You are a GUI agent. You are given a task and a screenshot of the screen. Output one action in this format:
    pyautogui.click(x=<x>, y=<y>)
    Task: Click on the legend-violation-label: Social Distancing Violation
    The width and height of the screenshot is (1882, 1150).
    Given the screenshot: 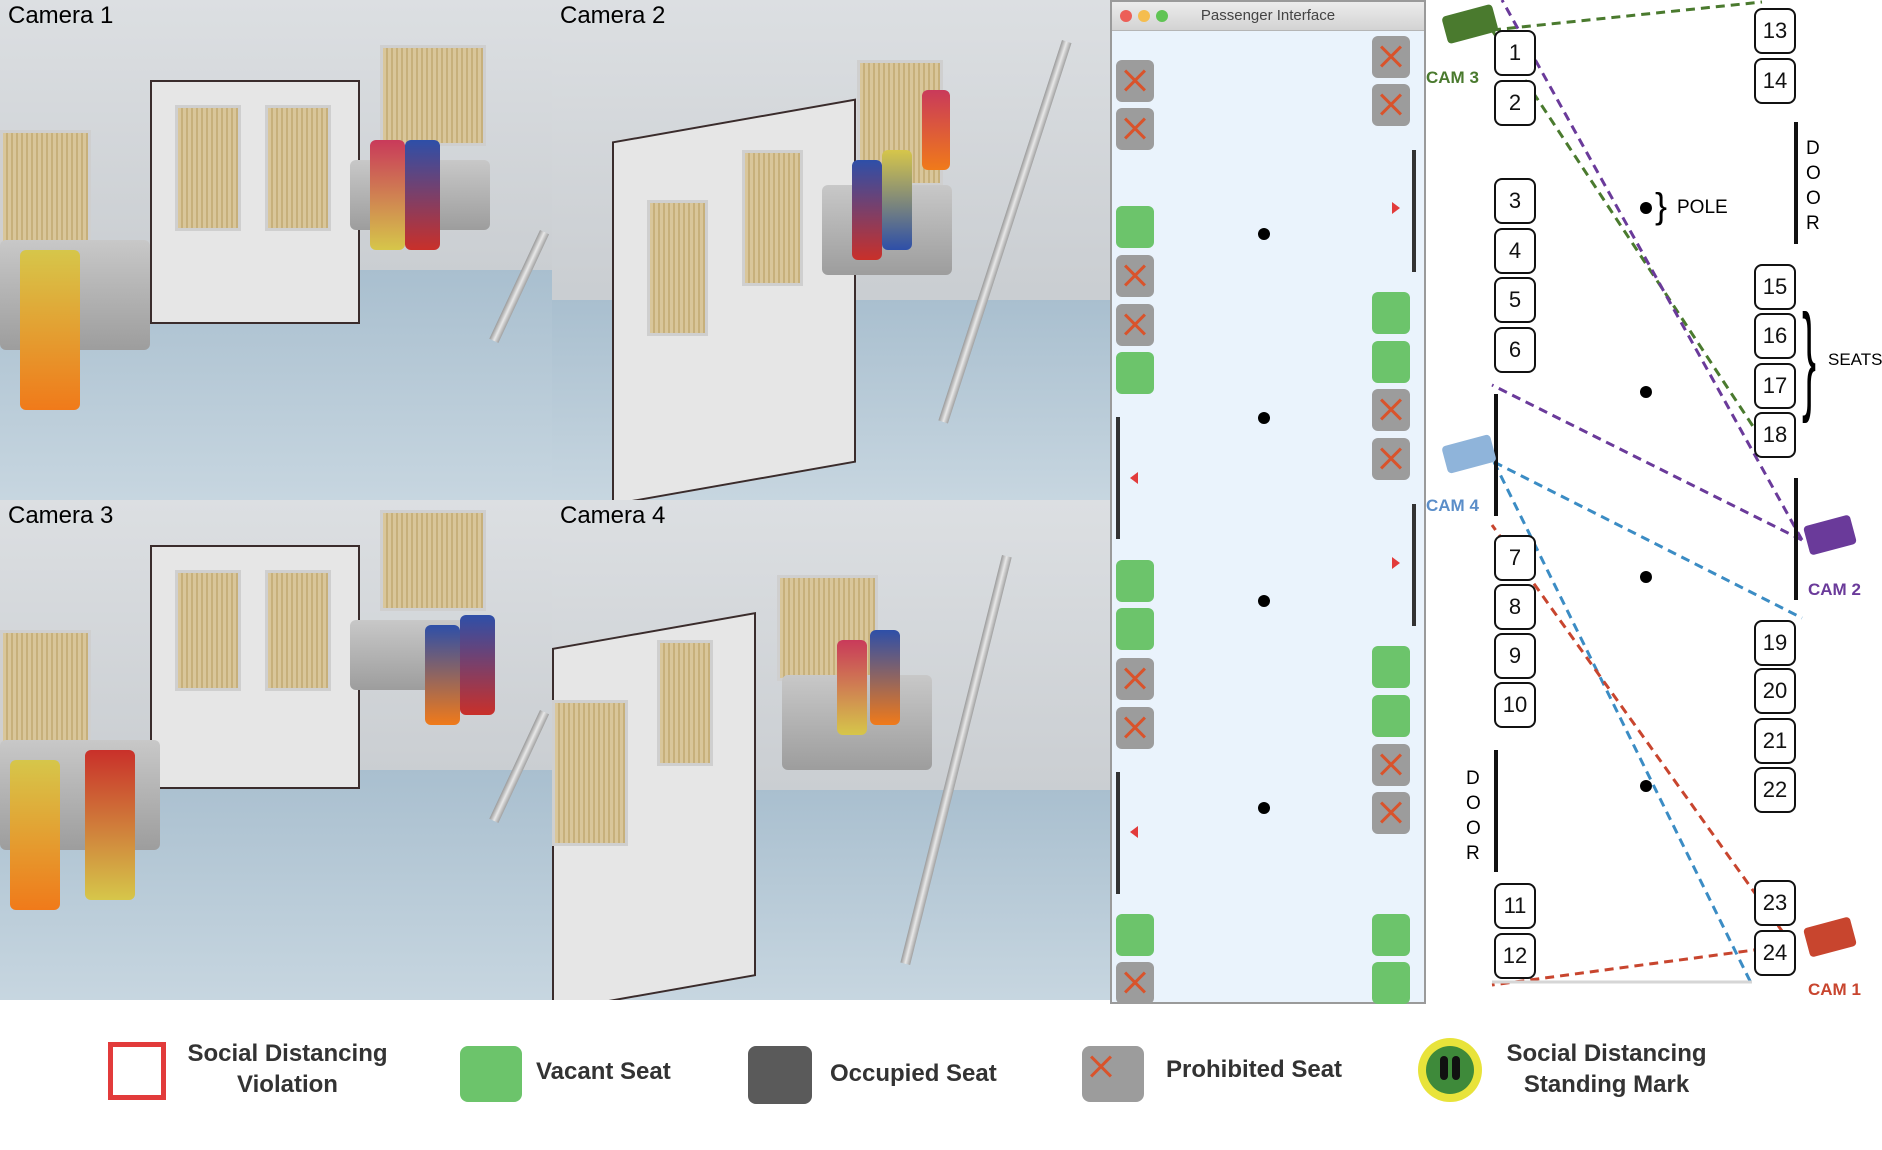 What is the action you would take?
    pyautogui.click(x=287, y=1069)
    